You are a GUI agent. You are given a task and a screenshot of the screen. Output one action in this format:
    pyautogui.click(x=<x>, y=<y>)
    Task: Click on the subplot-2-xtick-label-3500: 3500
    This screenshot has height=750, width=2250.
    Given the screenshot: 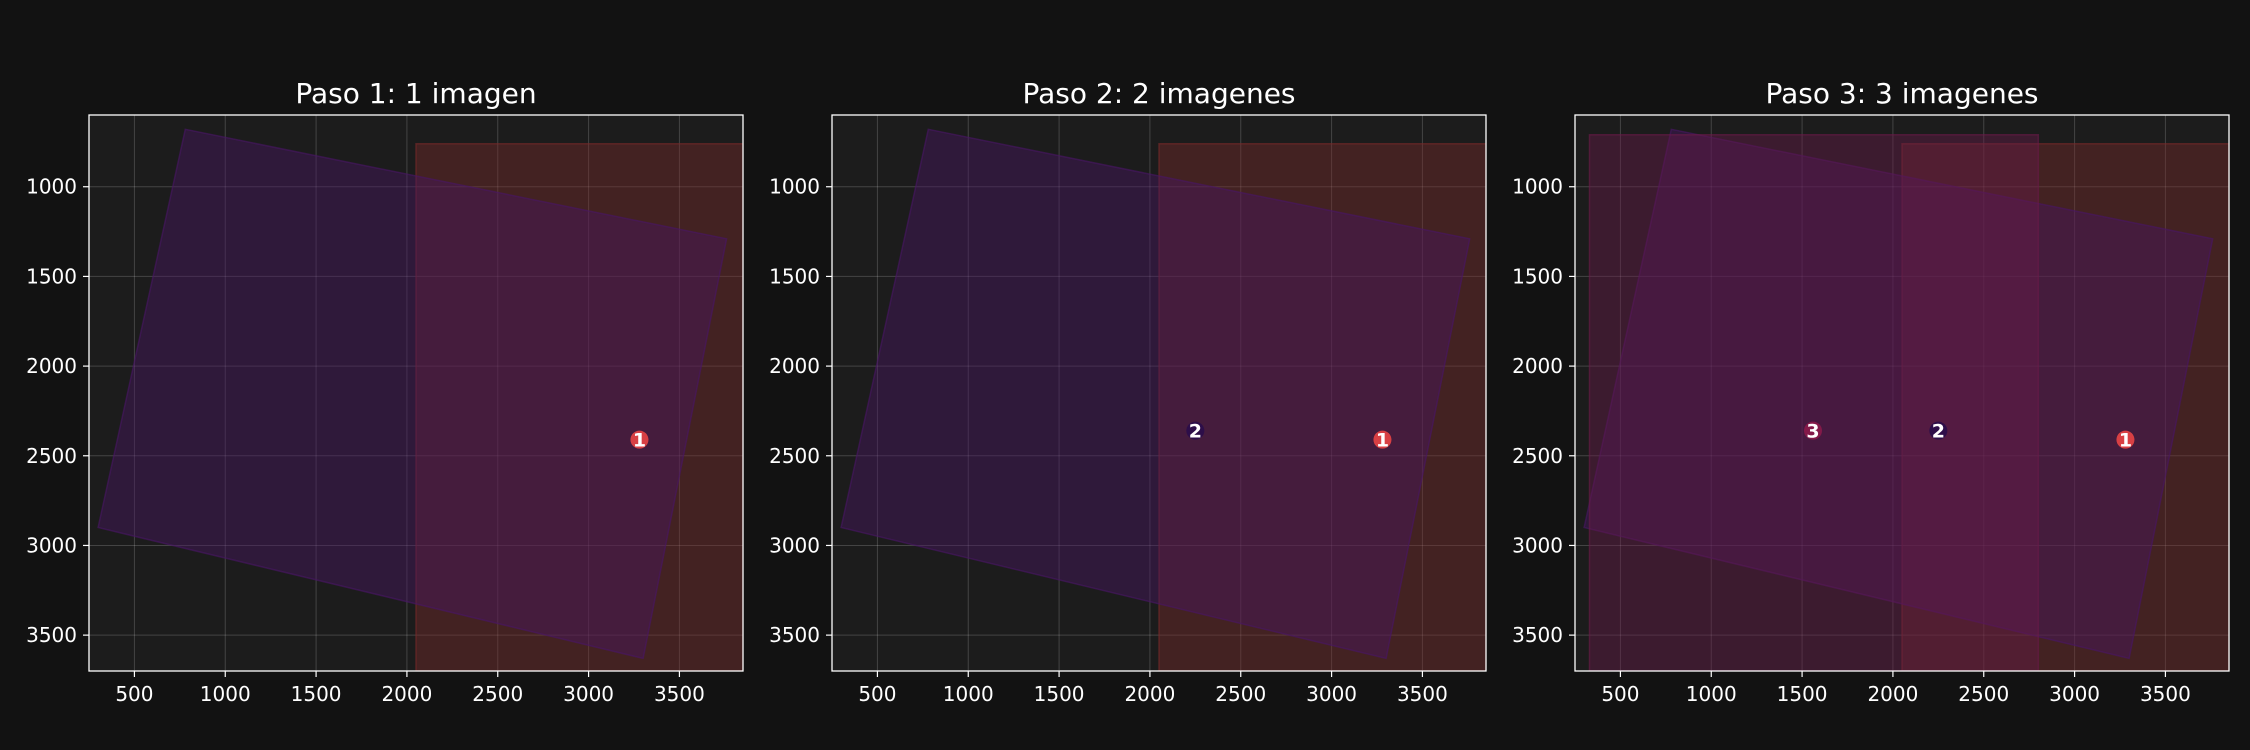 What is the action you would take?
    pyautogui.click(x=1422, y=694)
    